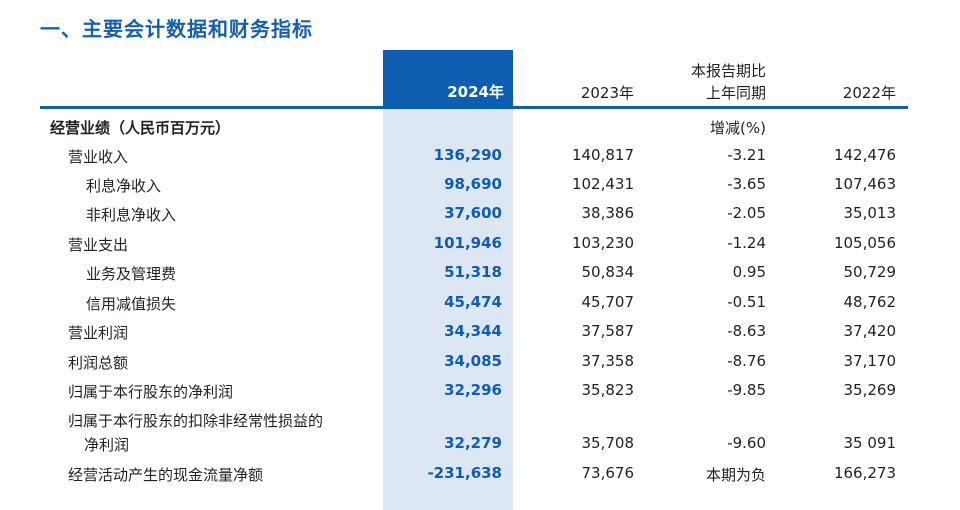 The height and width of the screenshot is (510, 960). Describe the element at coordinates (467, 243) in the screenshot. I see `value-2024: 101,946` at that location.